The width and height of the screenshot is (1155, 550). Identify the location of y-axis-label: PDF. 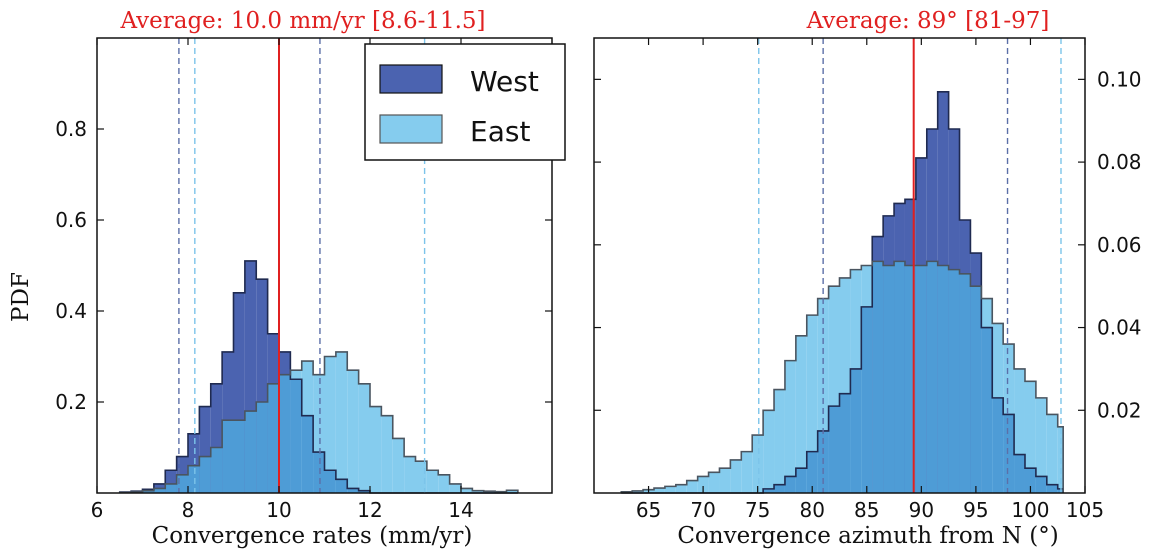
(21, 297).